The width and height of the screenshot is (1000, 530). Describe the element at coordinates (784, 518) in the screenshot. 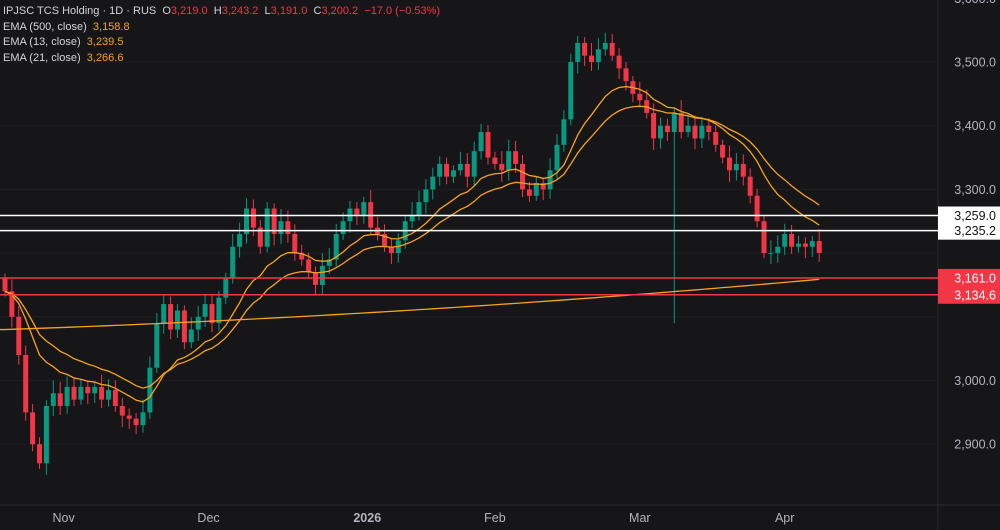

I see `x-tick-label: Apr` at that location.